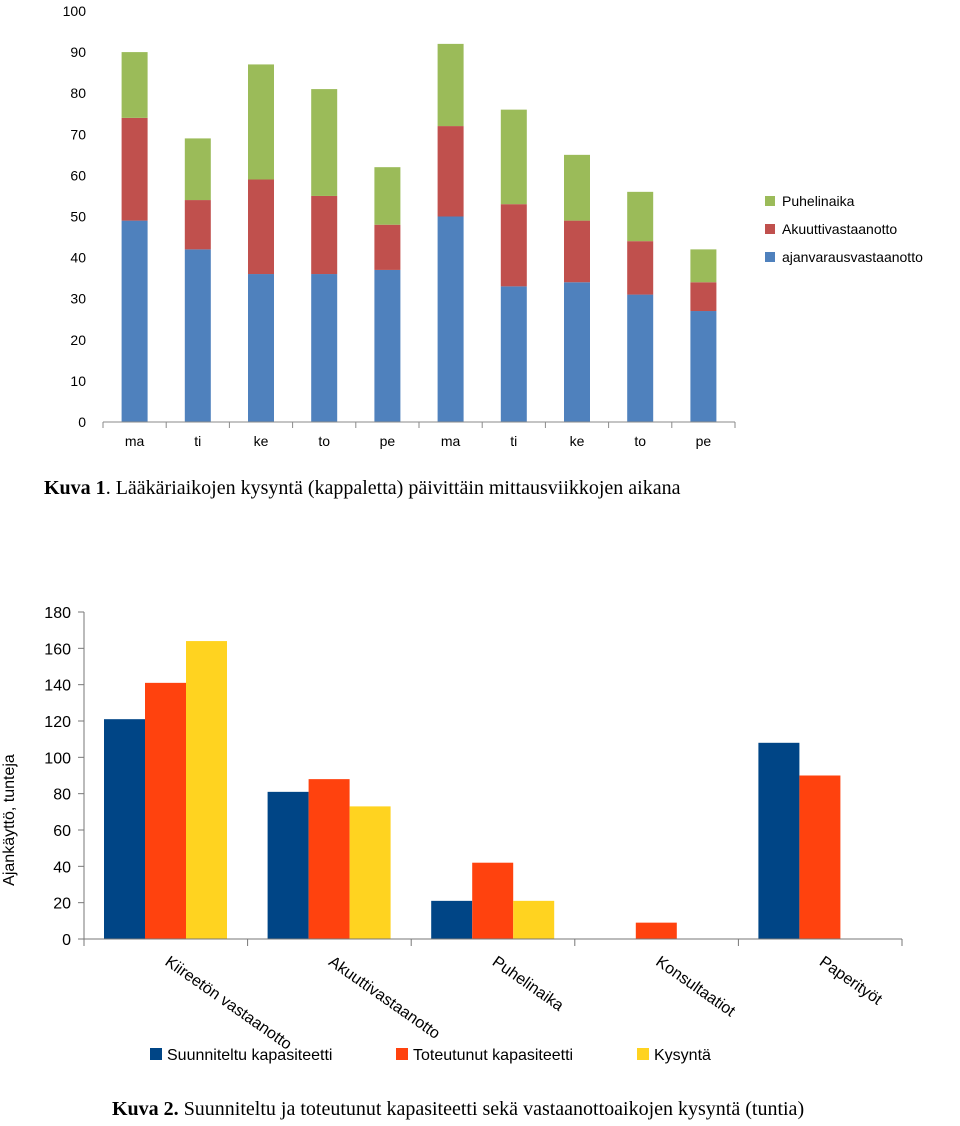 This screenshot has width=960, height=1126. Describe the element at coordinates (388, 441) in the screenshot. I see `x-tick-label-4: pe` at that location.